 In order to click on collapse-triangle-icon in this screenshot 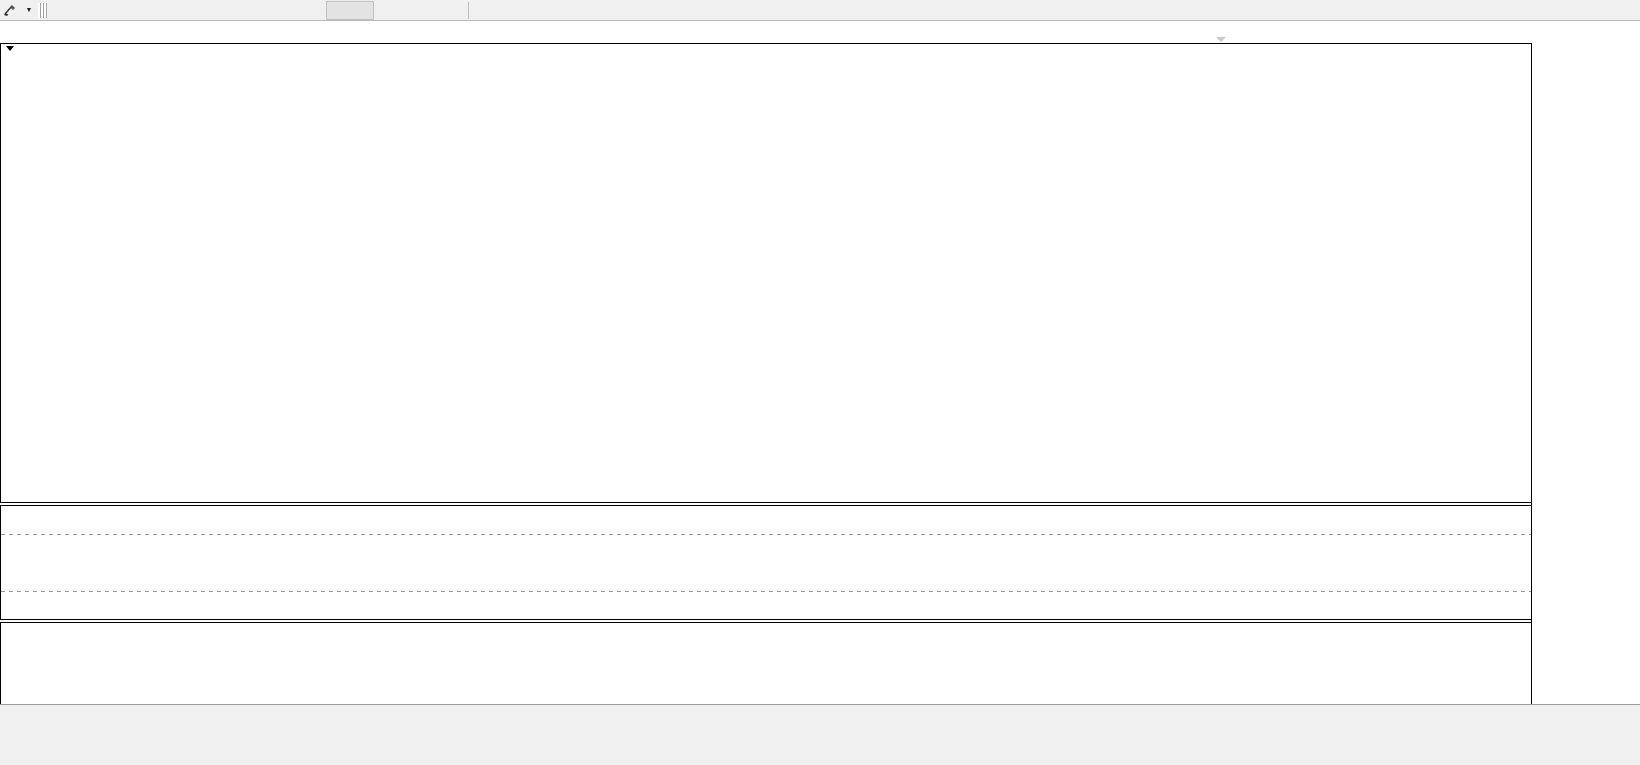, I will do `click(10, 48)`.